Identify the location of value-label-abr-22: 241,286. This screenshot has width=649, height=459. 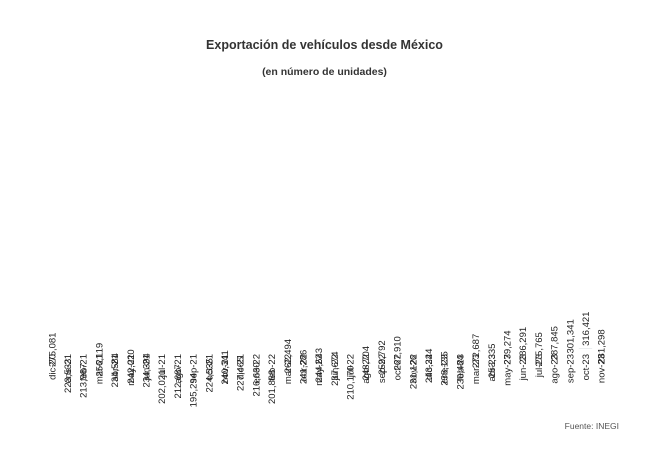
(303, 367).